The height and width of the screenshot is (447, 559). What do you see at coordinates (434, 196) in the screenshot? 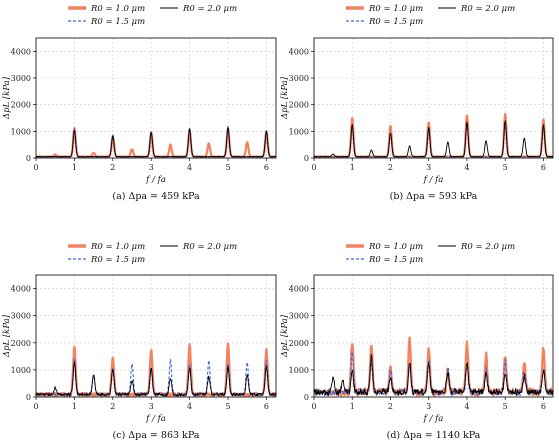
I see `panel-caption: (b) Δpa = 593 kPa` at bounding box center [434, 196].